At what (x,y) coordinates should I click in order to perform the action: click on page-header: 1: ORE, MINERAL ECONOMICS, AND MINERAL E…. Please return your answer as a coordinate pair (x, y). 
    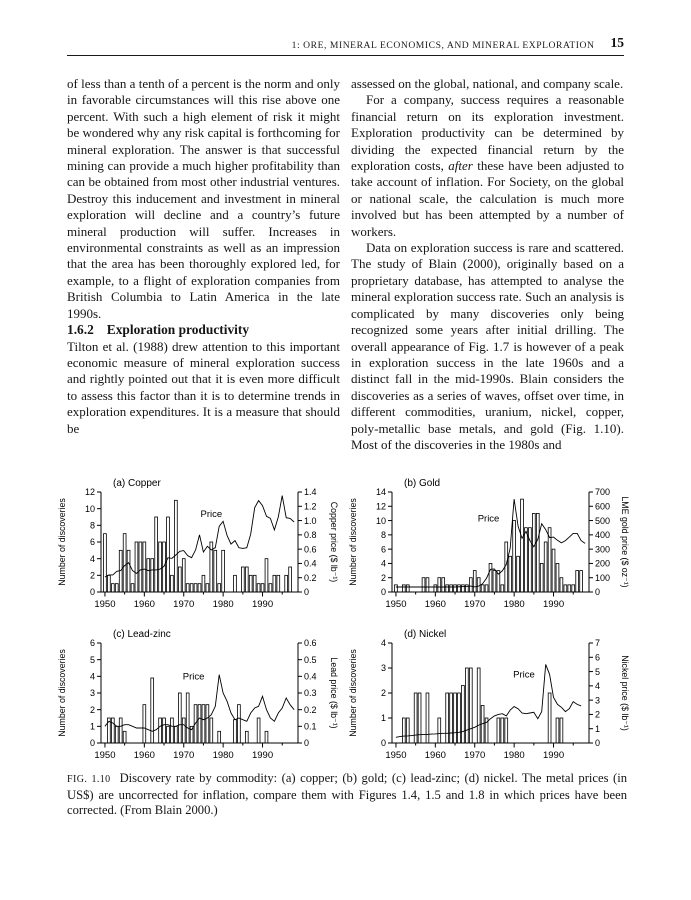
    Looking at the image, I should click on (345, 43).